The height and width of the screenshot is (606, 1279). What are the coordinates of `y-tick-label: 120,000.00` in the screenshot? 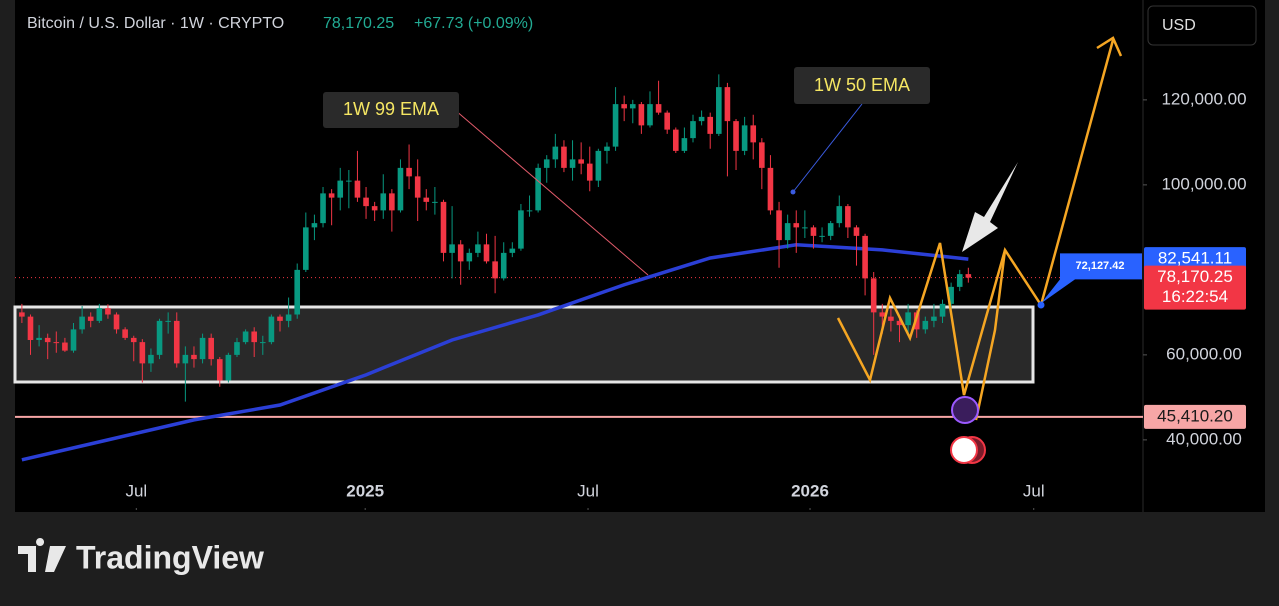 It's located at (1203, 98).